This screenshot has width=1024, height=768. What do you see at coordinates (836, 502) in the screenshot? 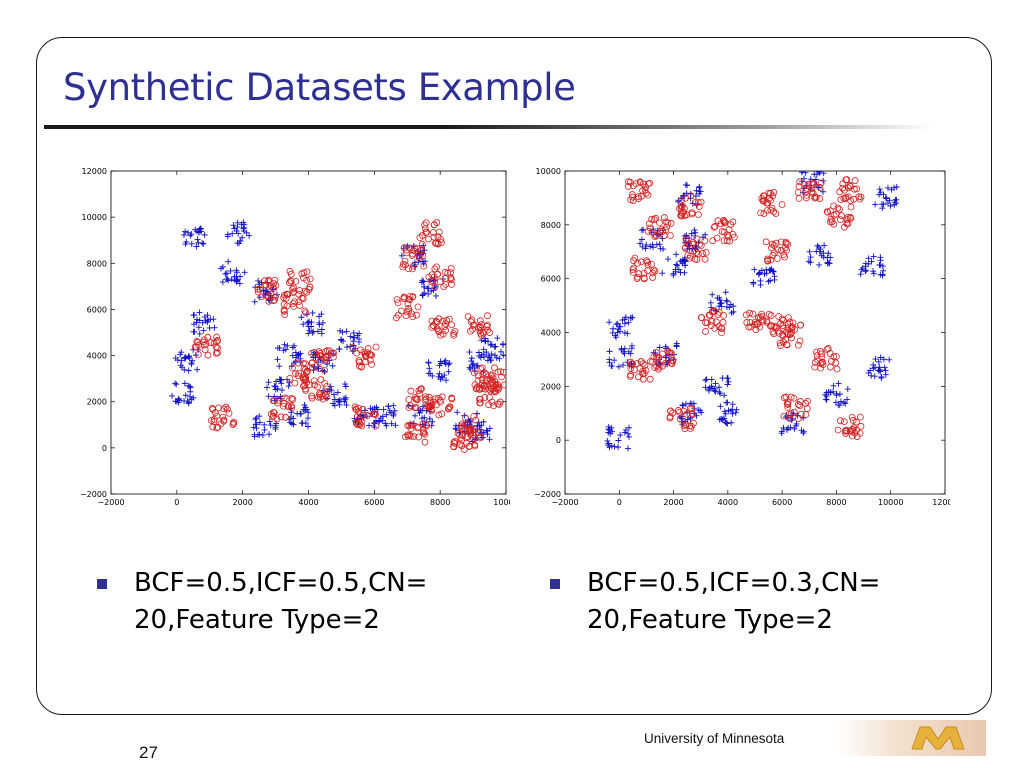
I see `x-tick-label: 8000` at bounding box center [836, 502].